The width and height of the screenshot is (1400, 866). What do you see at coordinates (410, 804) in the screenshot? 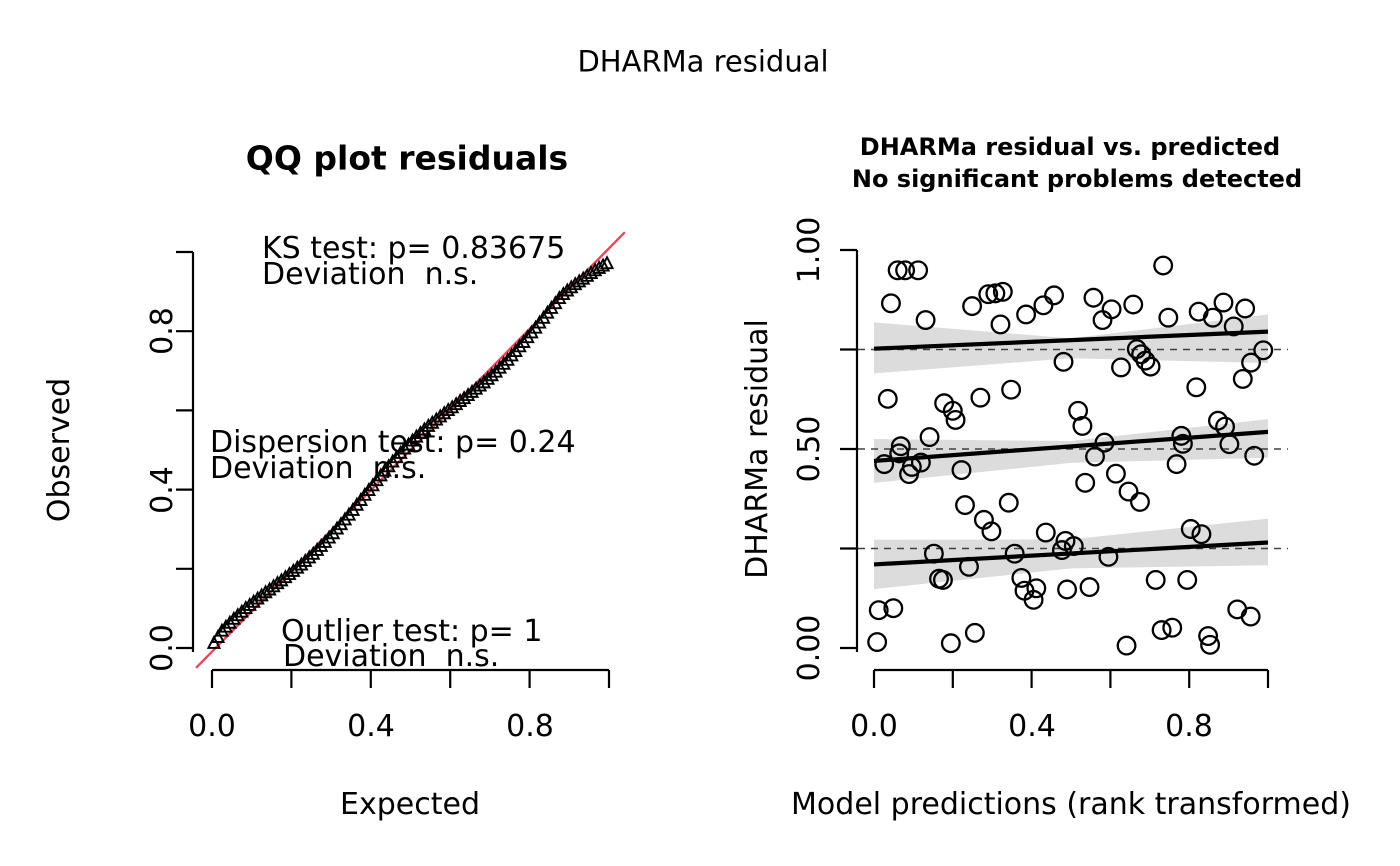
I see `qq-x-axis-label: Expected` at bounding box center [410, 804].